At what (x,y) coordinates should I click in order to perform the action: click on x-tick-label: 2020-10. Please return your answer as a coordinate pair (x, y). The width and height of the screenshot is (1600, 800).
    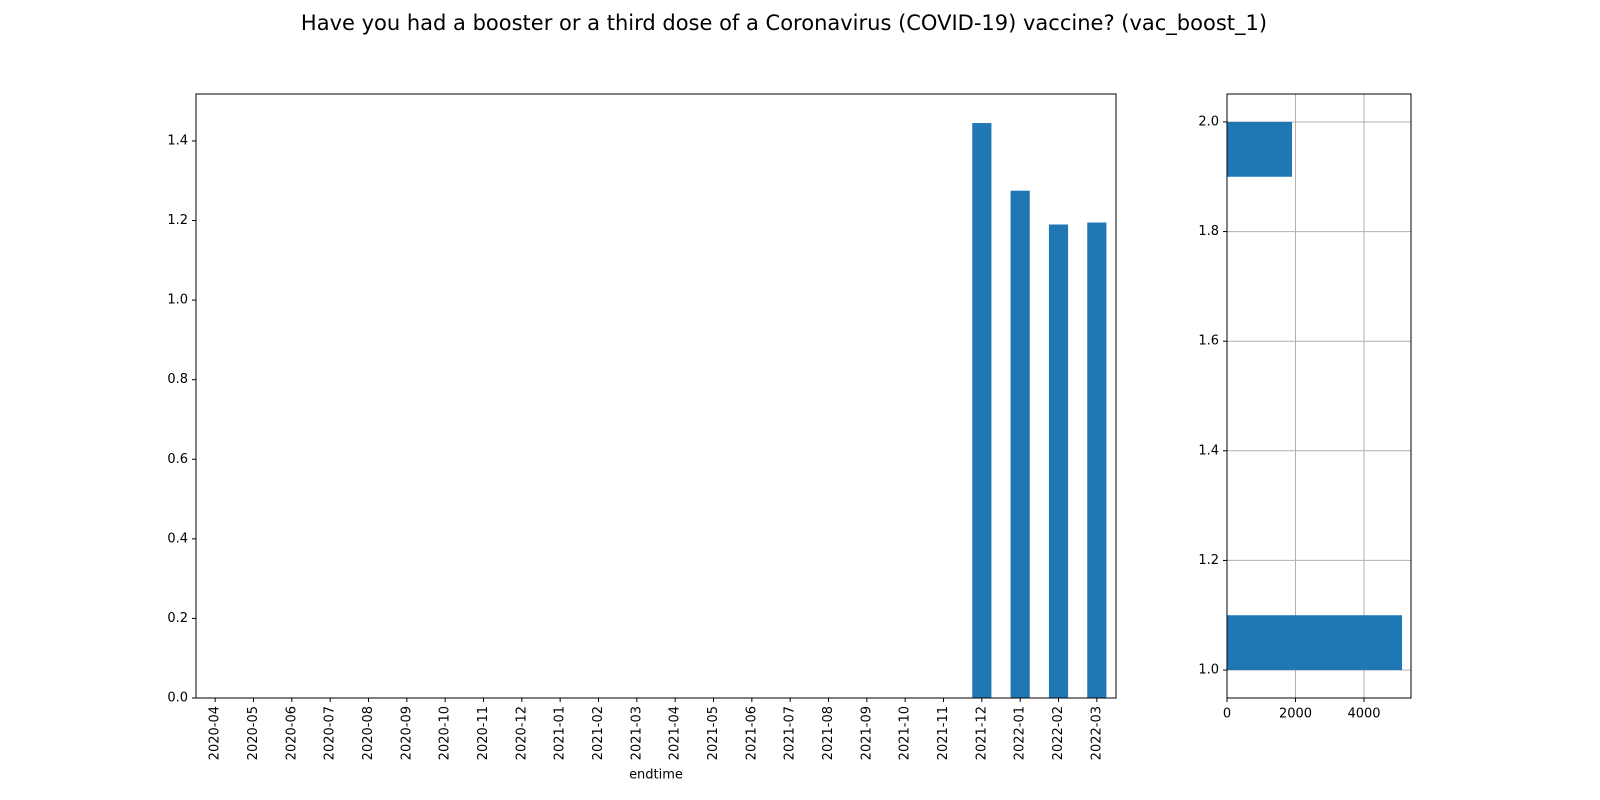
    Looking at the image, I should click on (445, 733).